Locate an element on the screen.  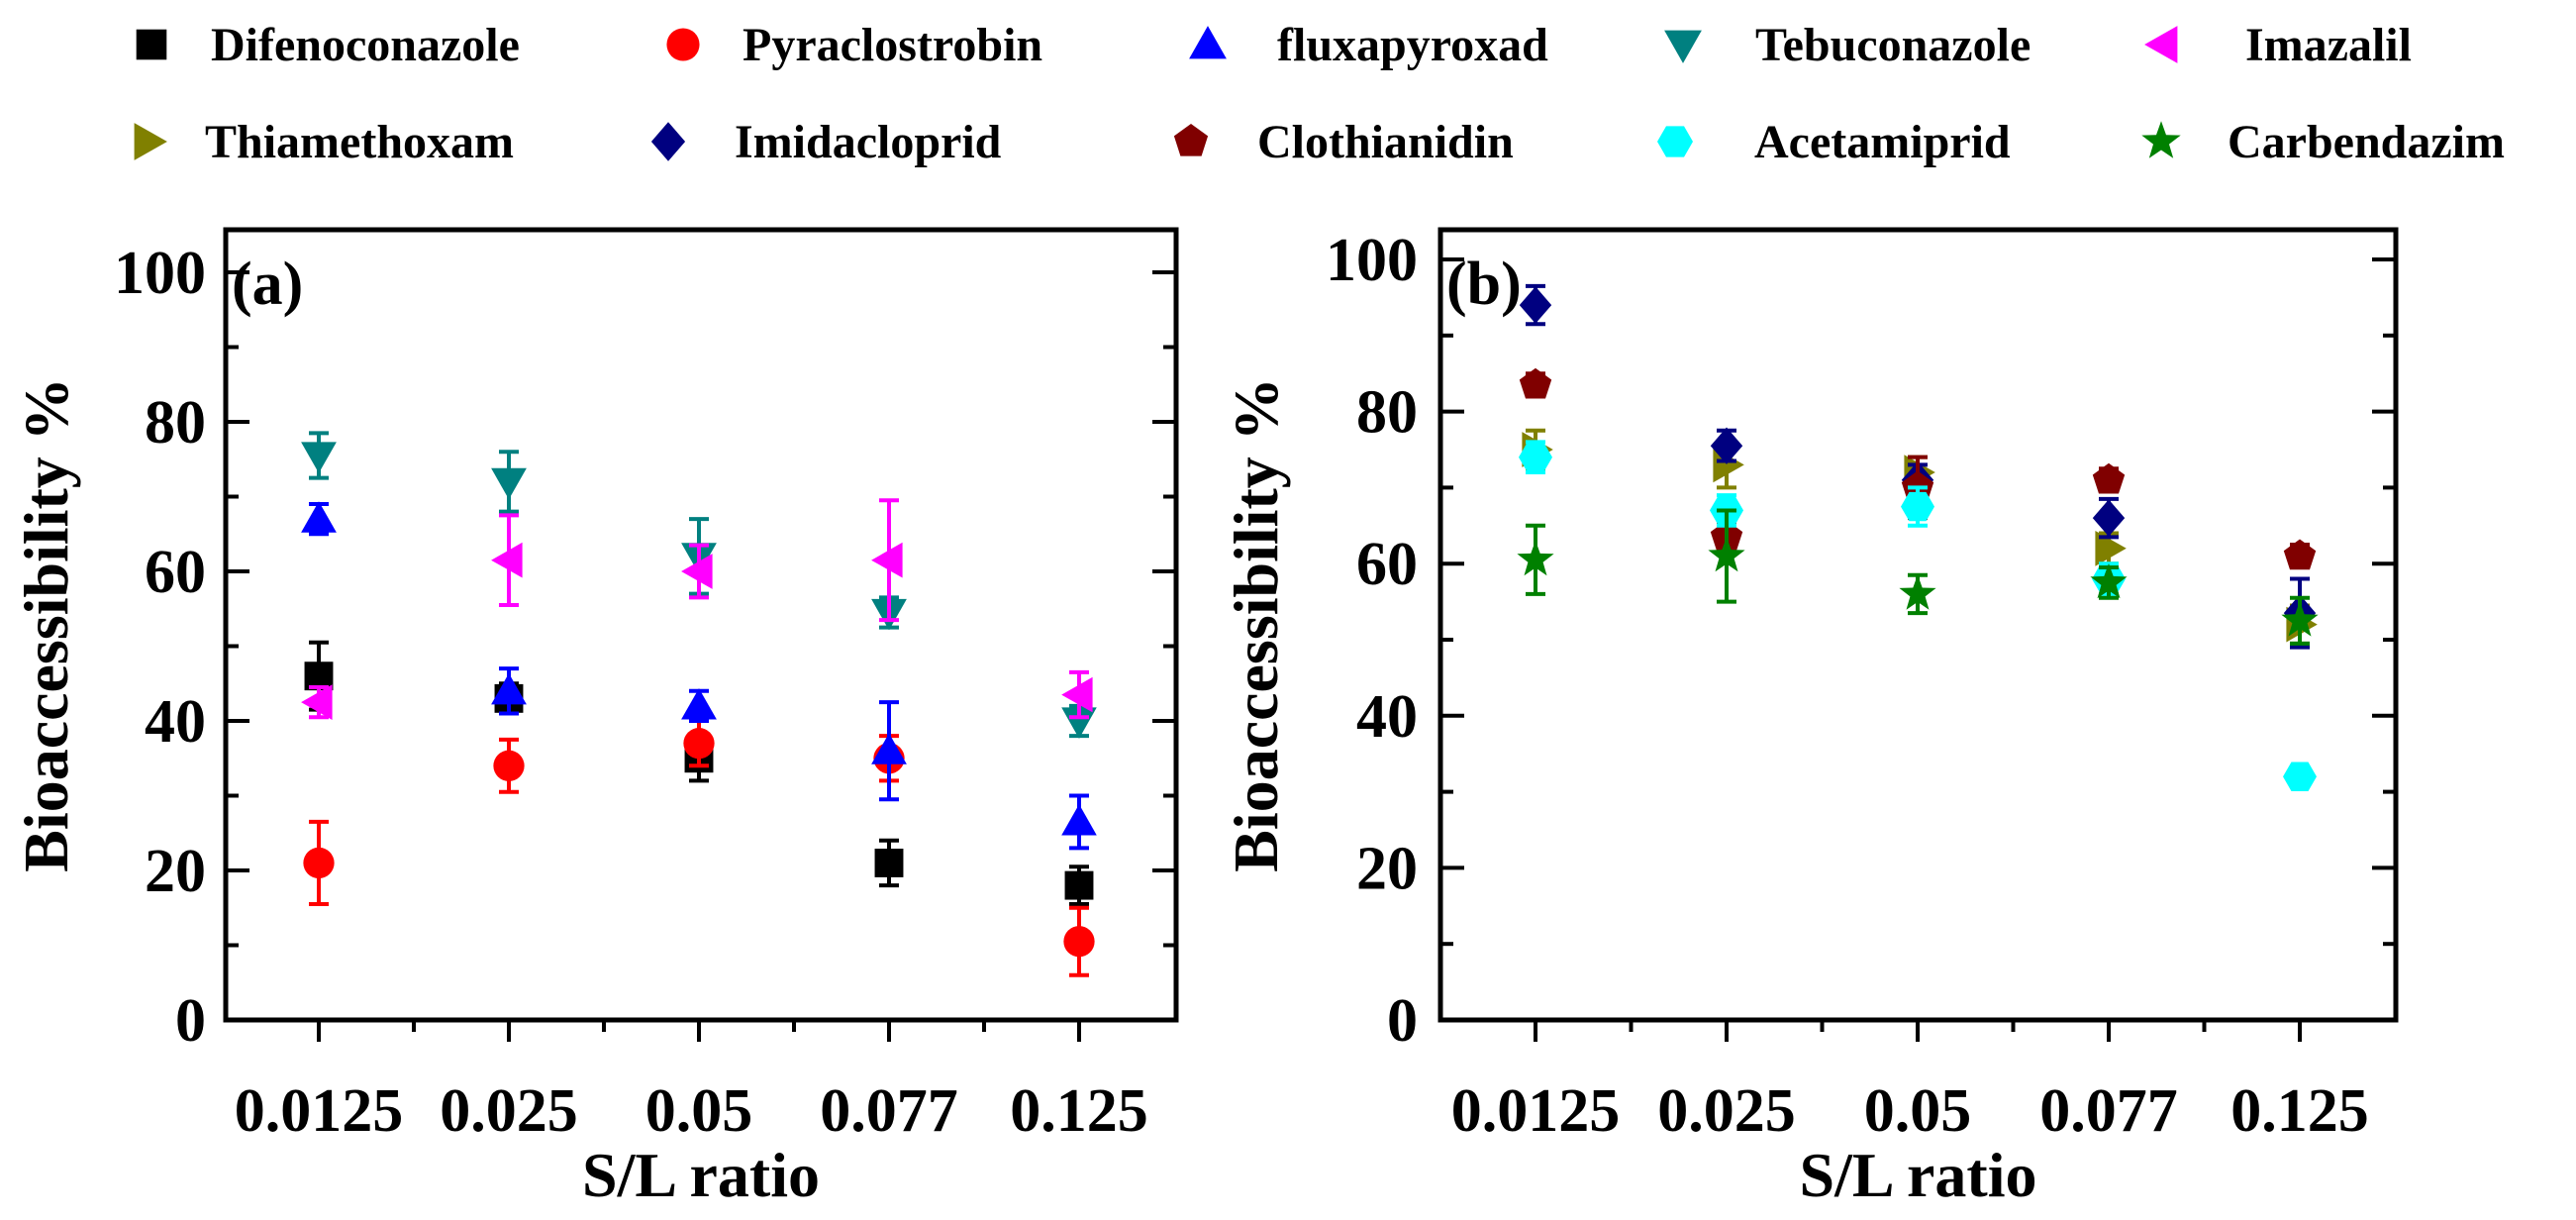
legend-entry-imidacloprid: Imidacloprid is located at coordinates (826, 142).